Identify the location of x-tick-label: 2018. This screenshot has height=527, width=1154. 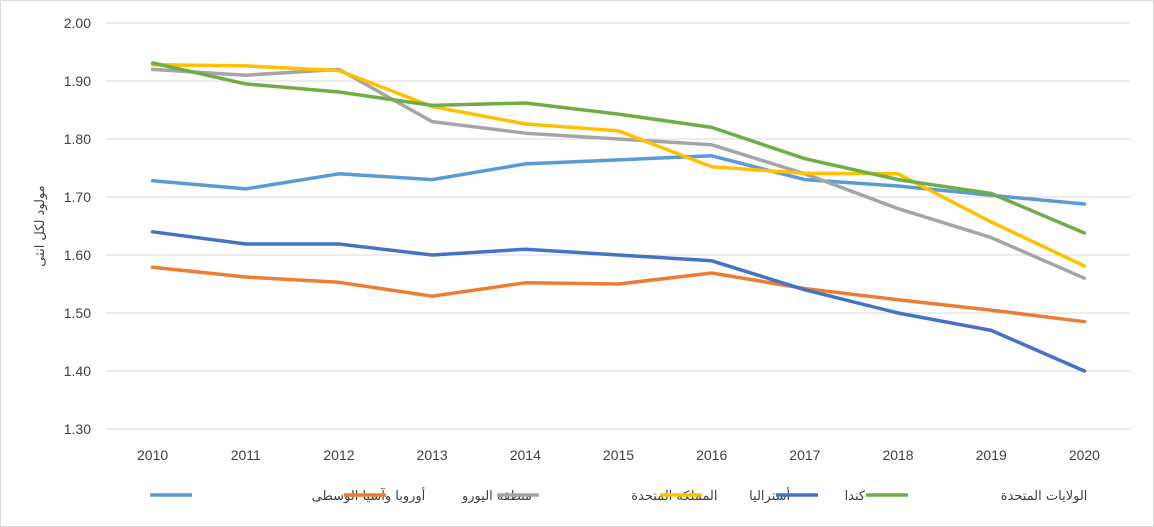
(897, 455).